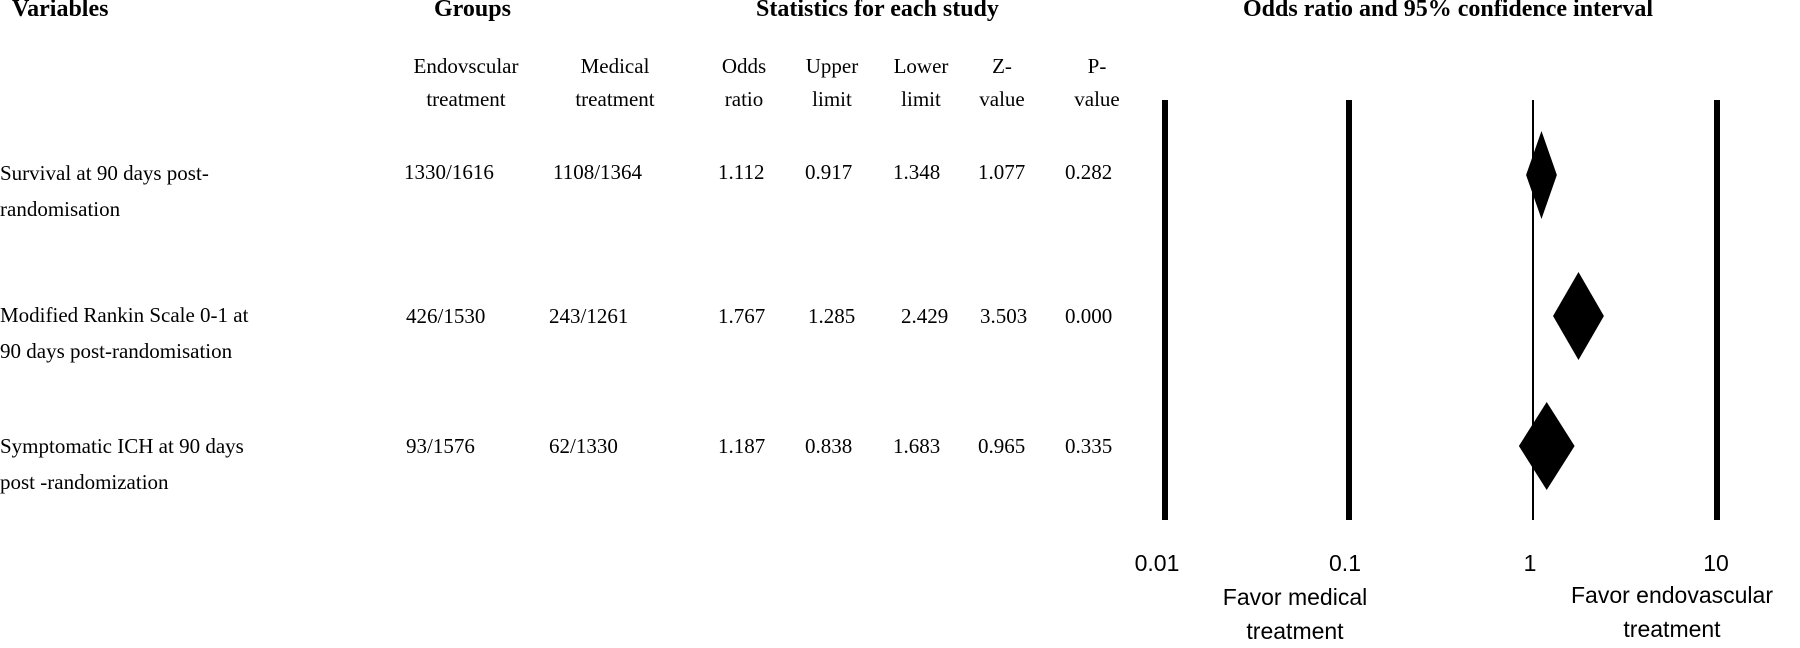 The width and height of the screenshot is (1800, 648). Describe the element at coordinates (877, 11) in the screenshot. I see `statistics-header: Statistics for each study` at that location.